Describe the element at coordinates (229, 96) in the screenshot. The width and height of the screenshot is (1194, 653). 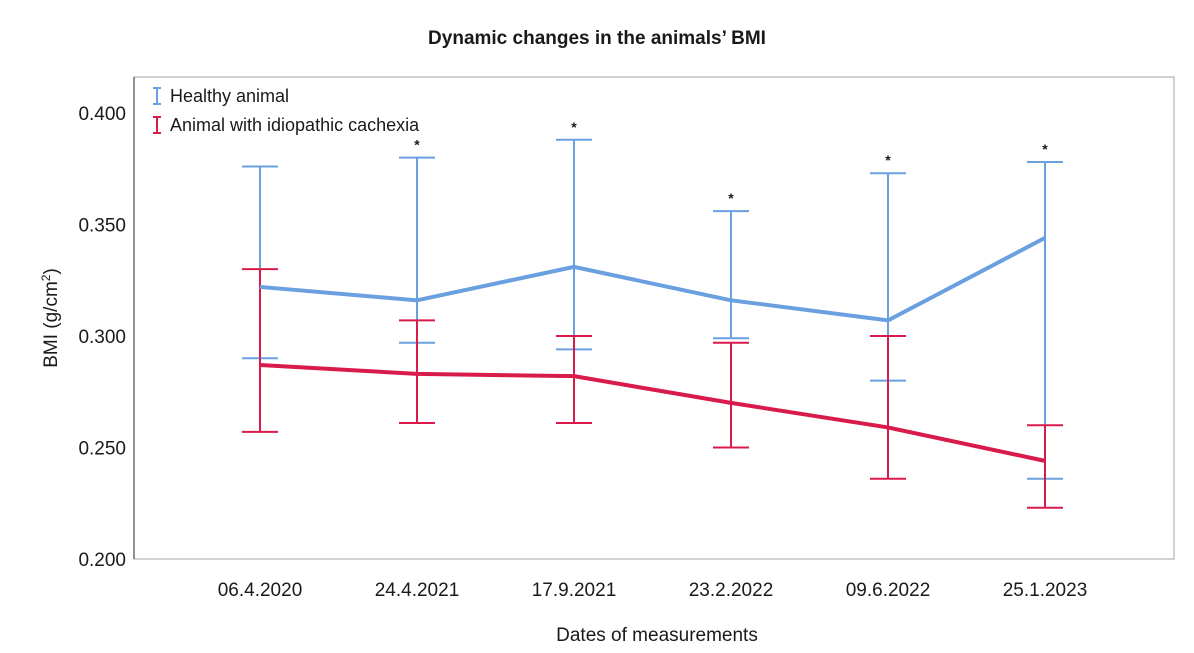
I see `legend-label-healthy: Healthy animal` at that location.